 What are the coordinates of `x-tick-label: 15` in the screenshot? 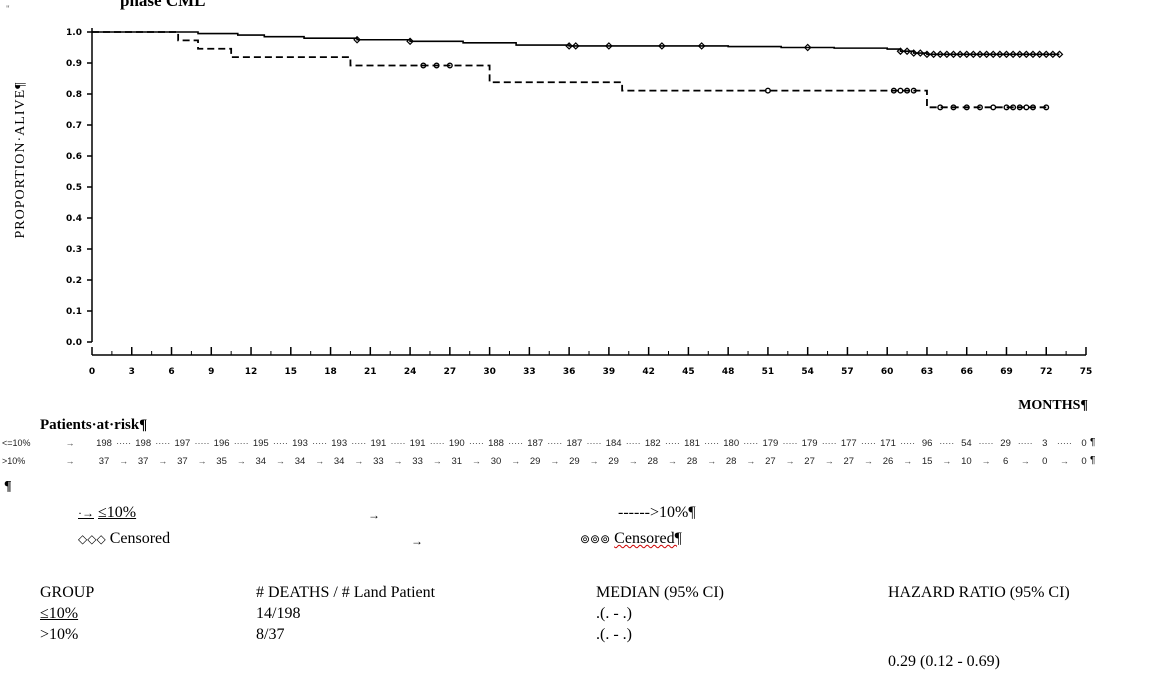 It's located at (291, 372).